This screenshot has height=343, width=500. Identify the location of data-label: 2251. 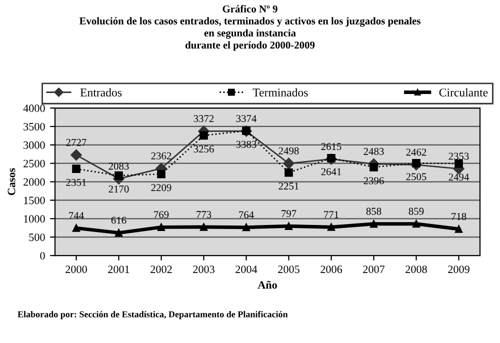
(288, 186).